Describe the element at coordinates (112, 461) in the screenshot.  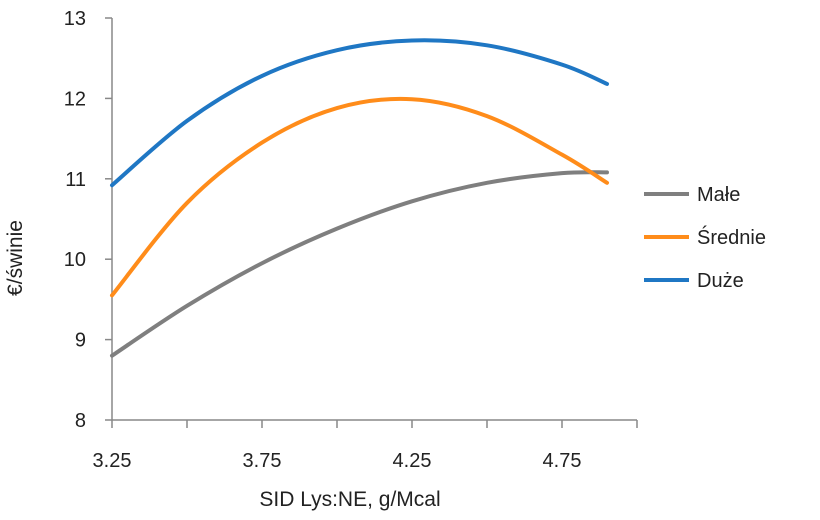
I see `x-tick-label: 3.25` at that location.